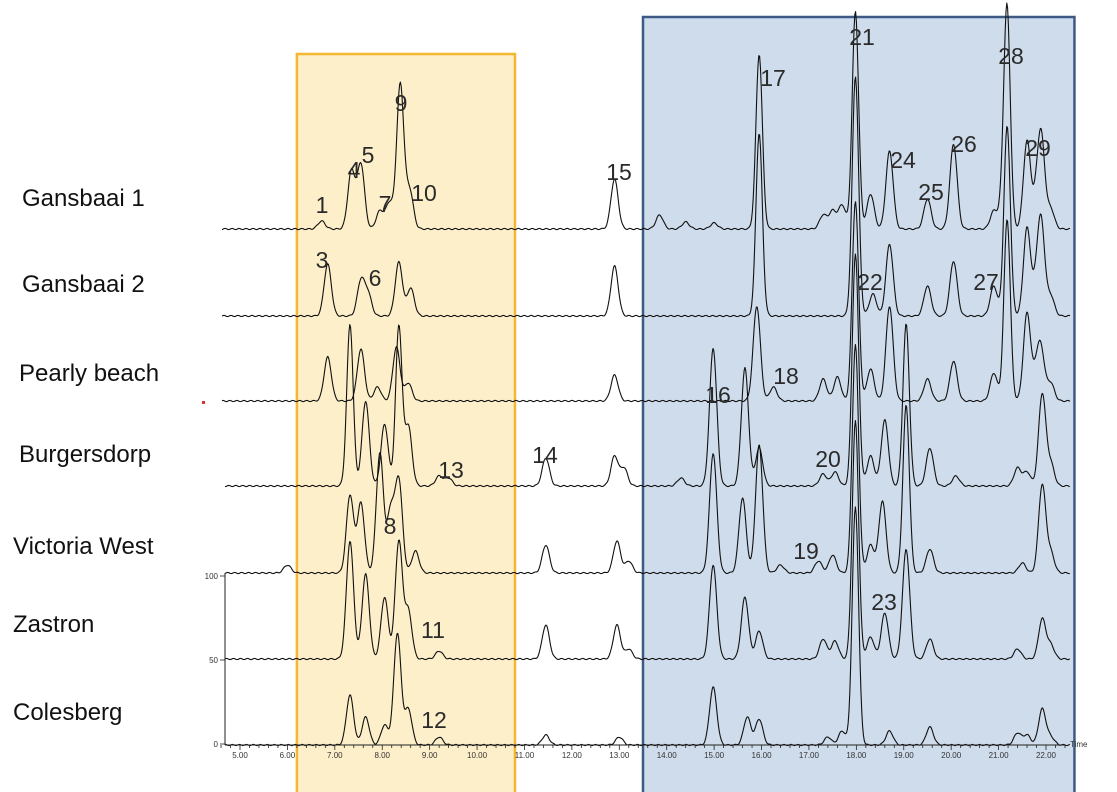  Describe the element at coordinates (424, 193) in the screenshot. I see `peak-number: 10` at that location.